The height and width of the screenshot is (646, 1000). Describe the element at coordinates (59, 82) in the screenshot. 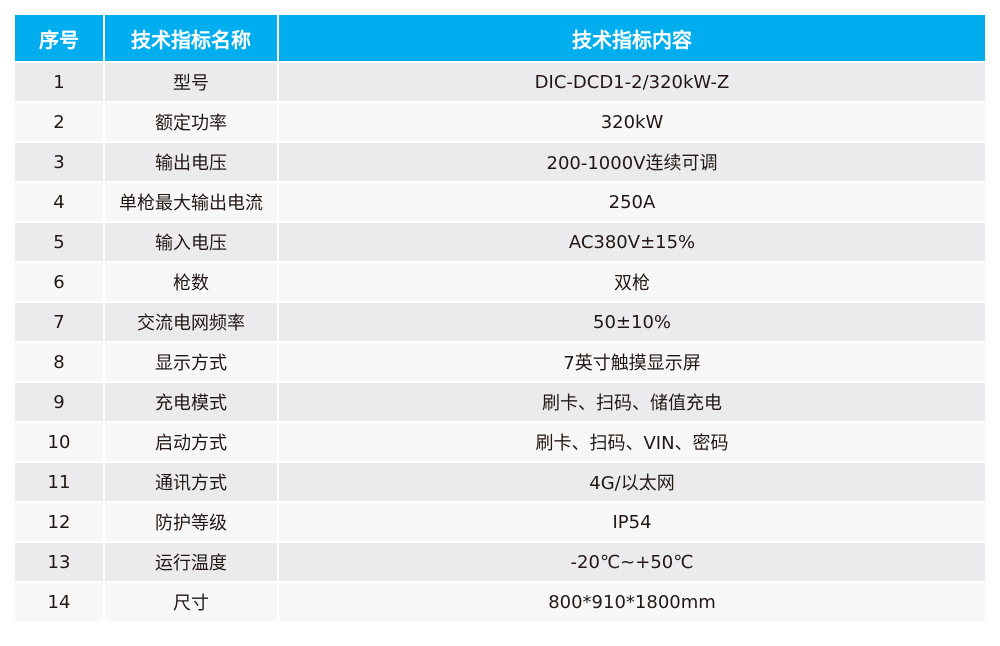

I see `cell-index: 1` at that location.